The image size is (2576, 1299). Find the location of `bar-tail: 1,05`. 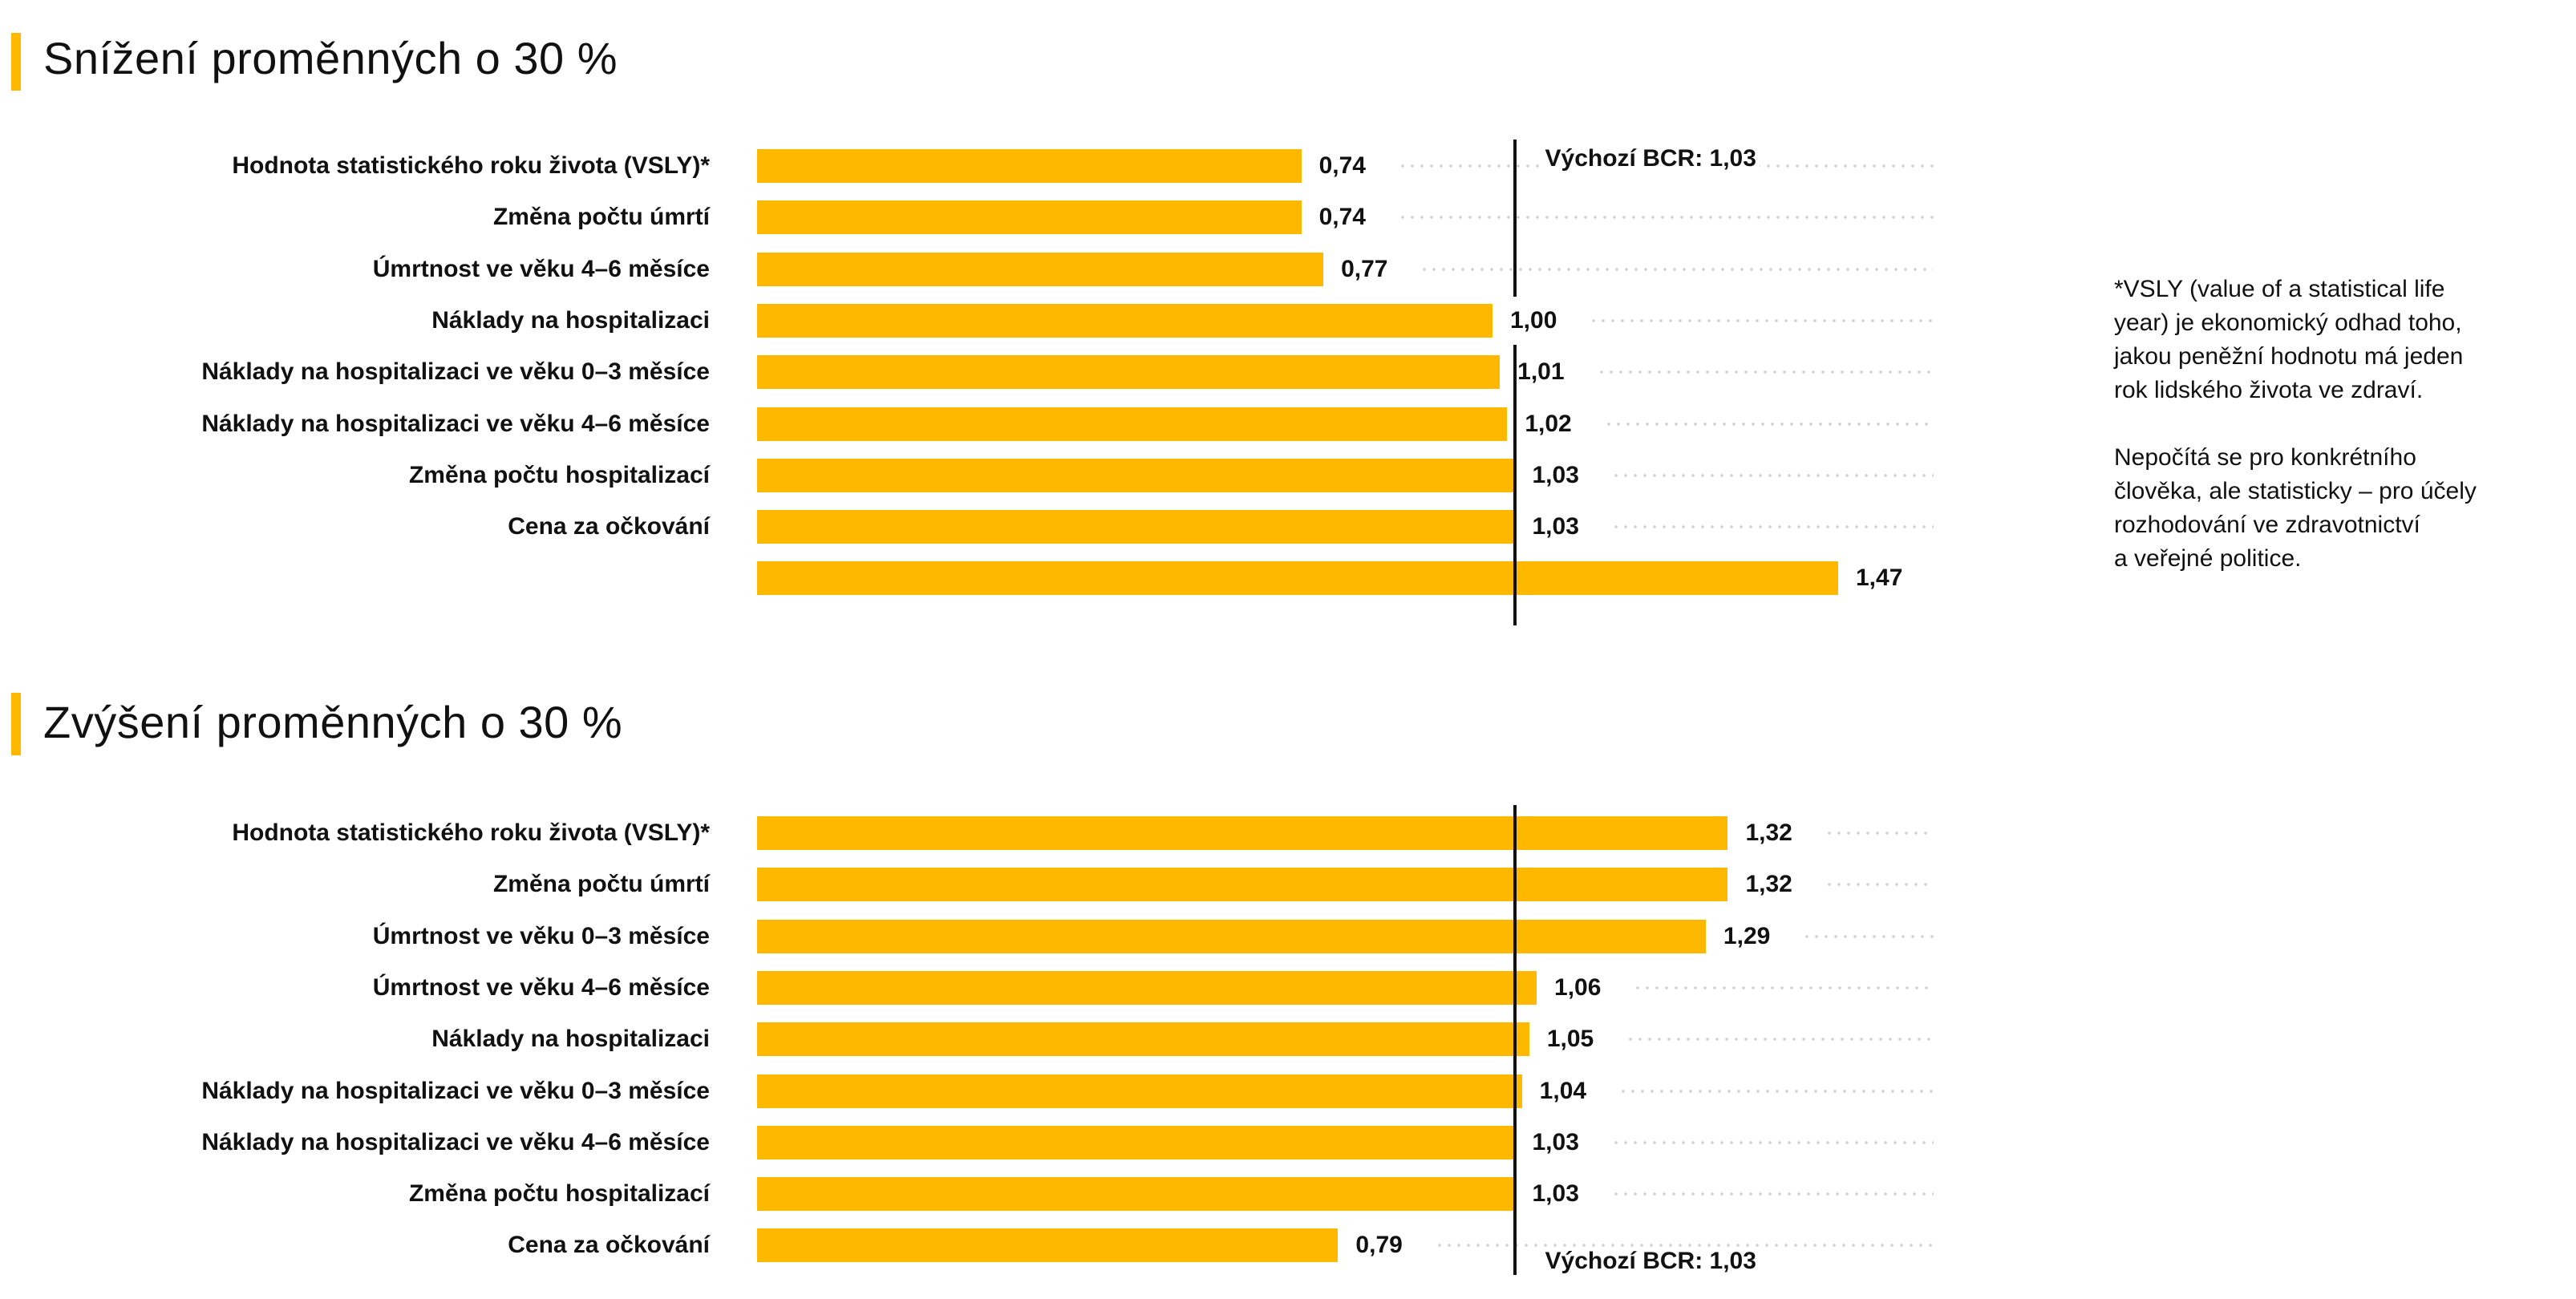

bar-tail: 1,05 is located at coordinates (1732, 1039).